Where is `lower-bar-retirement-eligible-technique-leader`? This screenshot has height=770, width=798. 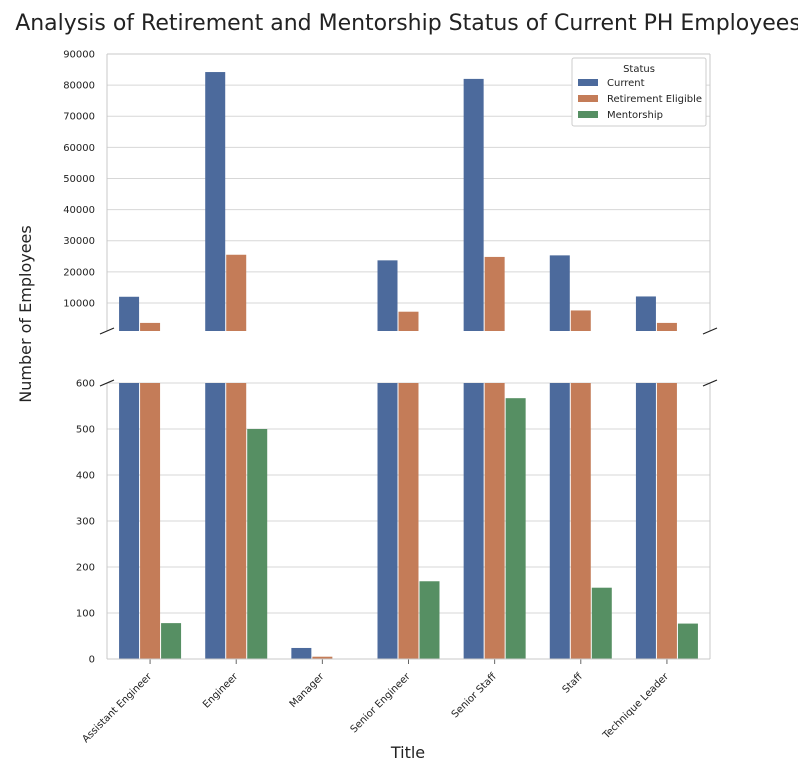 lower-bar-retirement-eligible-technique-leader is located at coordinates (666, 521).